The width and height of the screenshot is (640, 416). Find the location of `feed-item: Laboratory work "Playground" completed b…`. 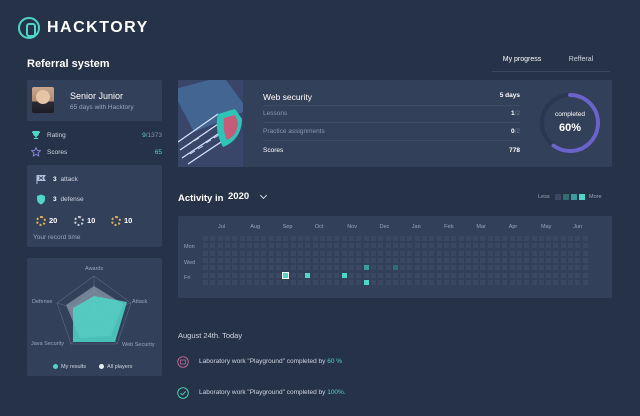

feed-item: Laboratory work "Playground" completed b… is located at coordinates (287, 362).